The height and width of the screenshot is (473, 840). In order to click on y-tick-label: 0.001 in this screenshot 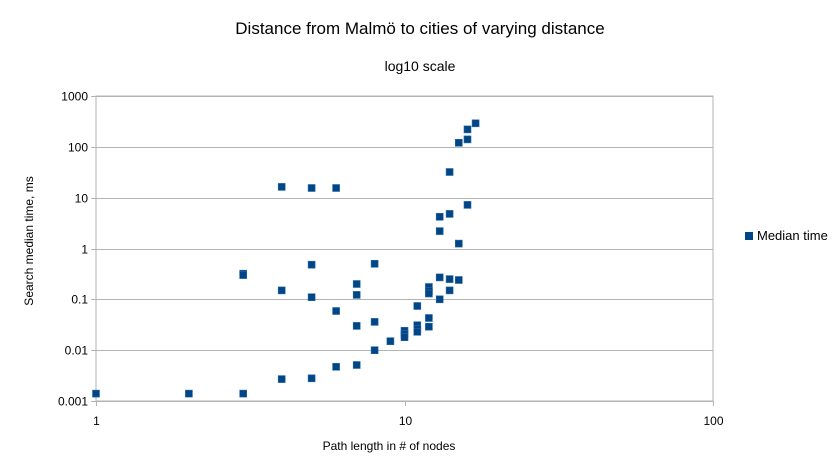, I will do `click(73, 402)`.